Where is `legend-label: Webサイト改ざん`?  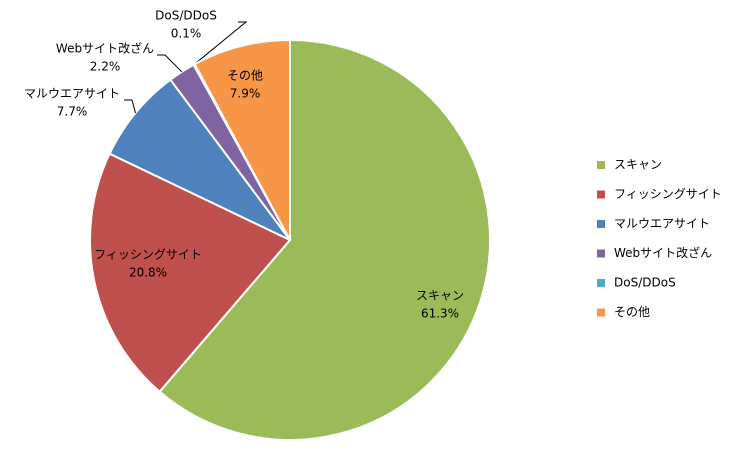 legend-label: Webサイト改ざん is located at coordinates (663, 252).